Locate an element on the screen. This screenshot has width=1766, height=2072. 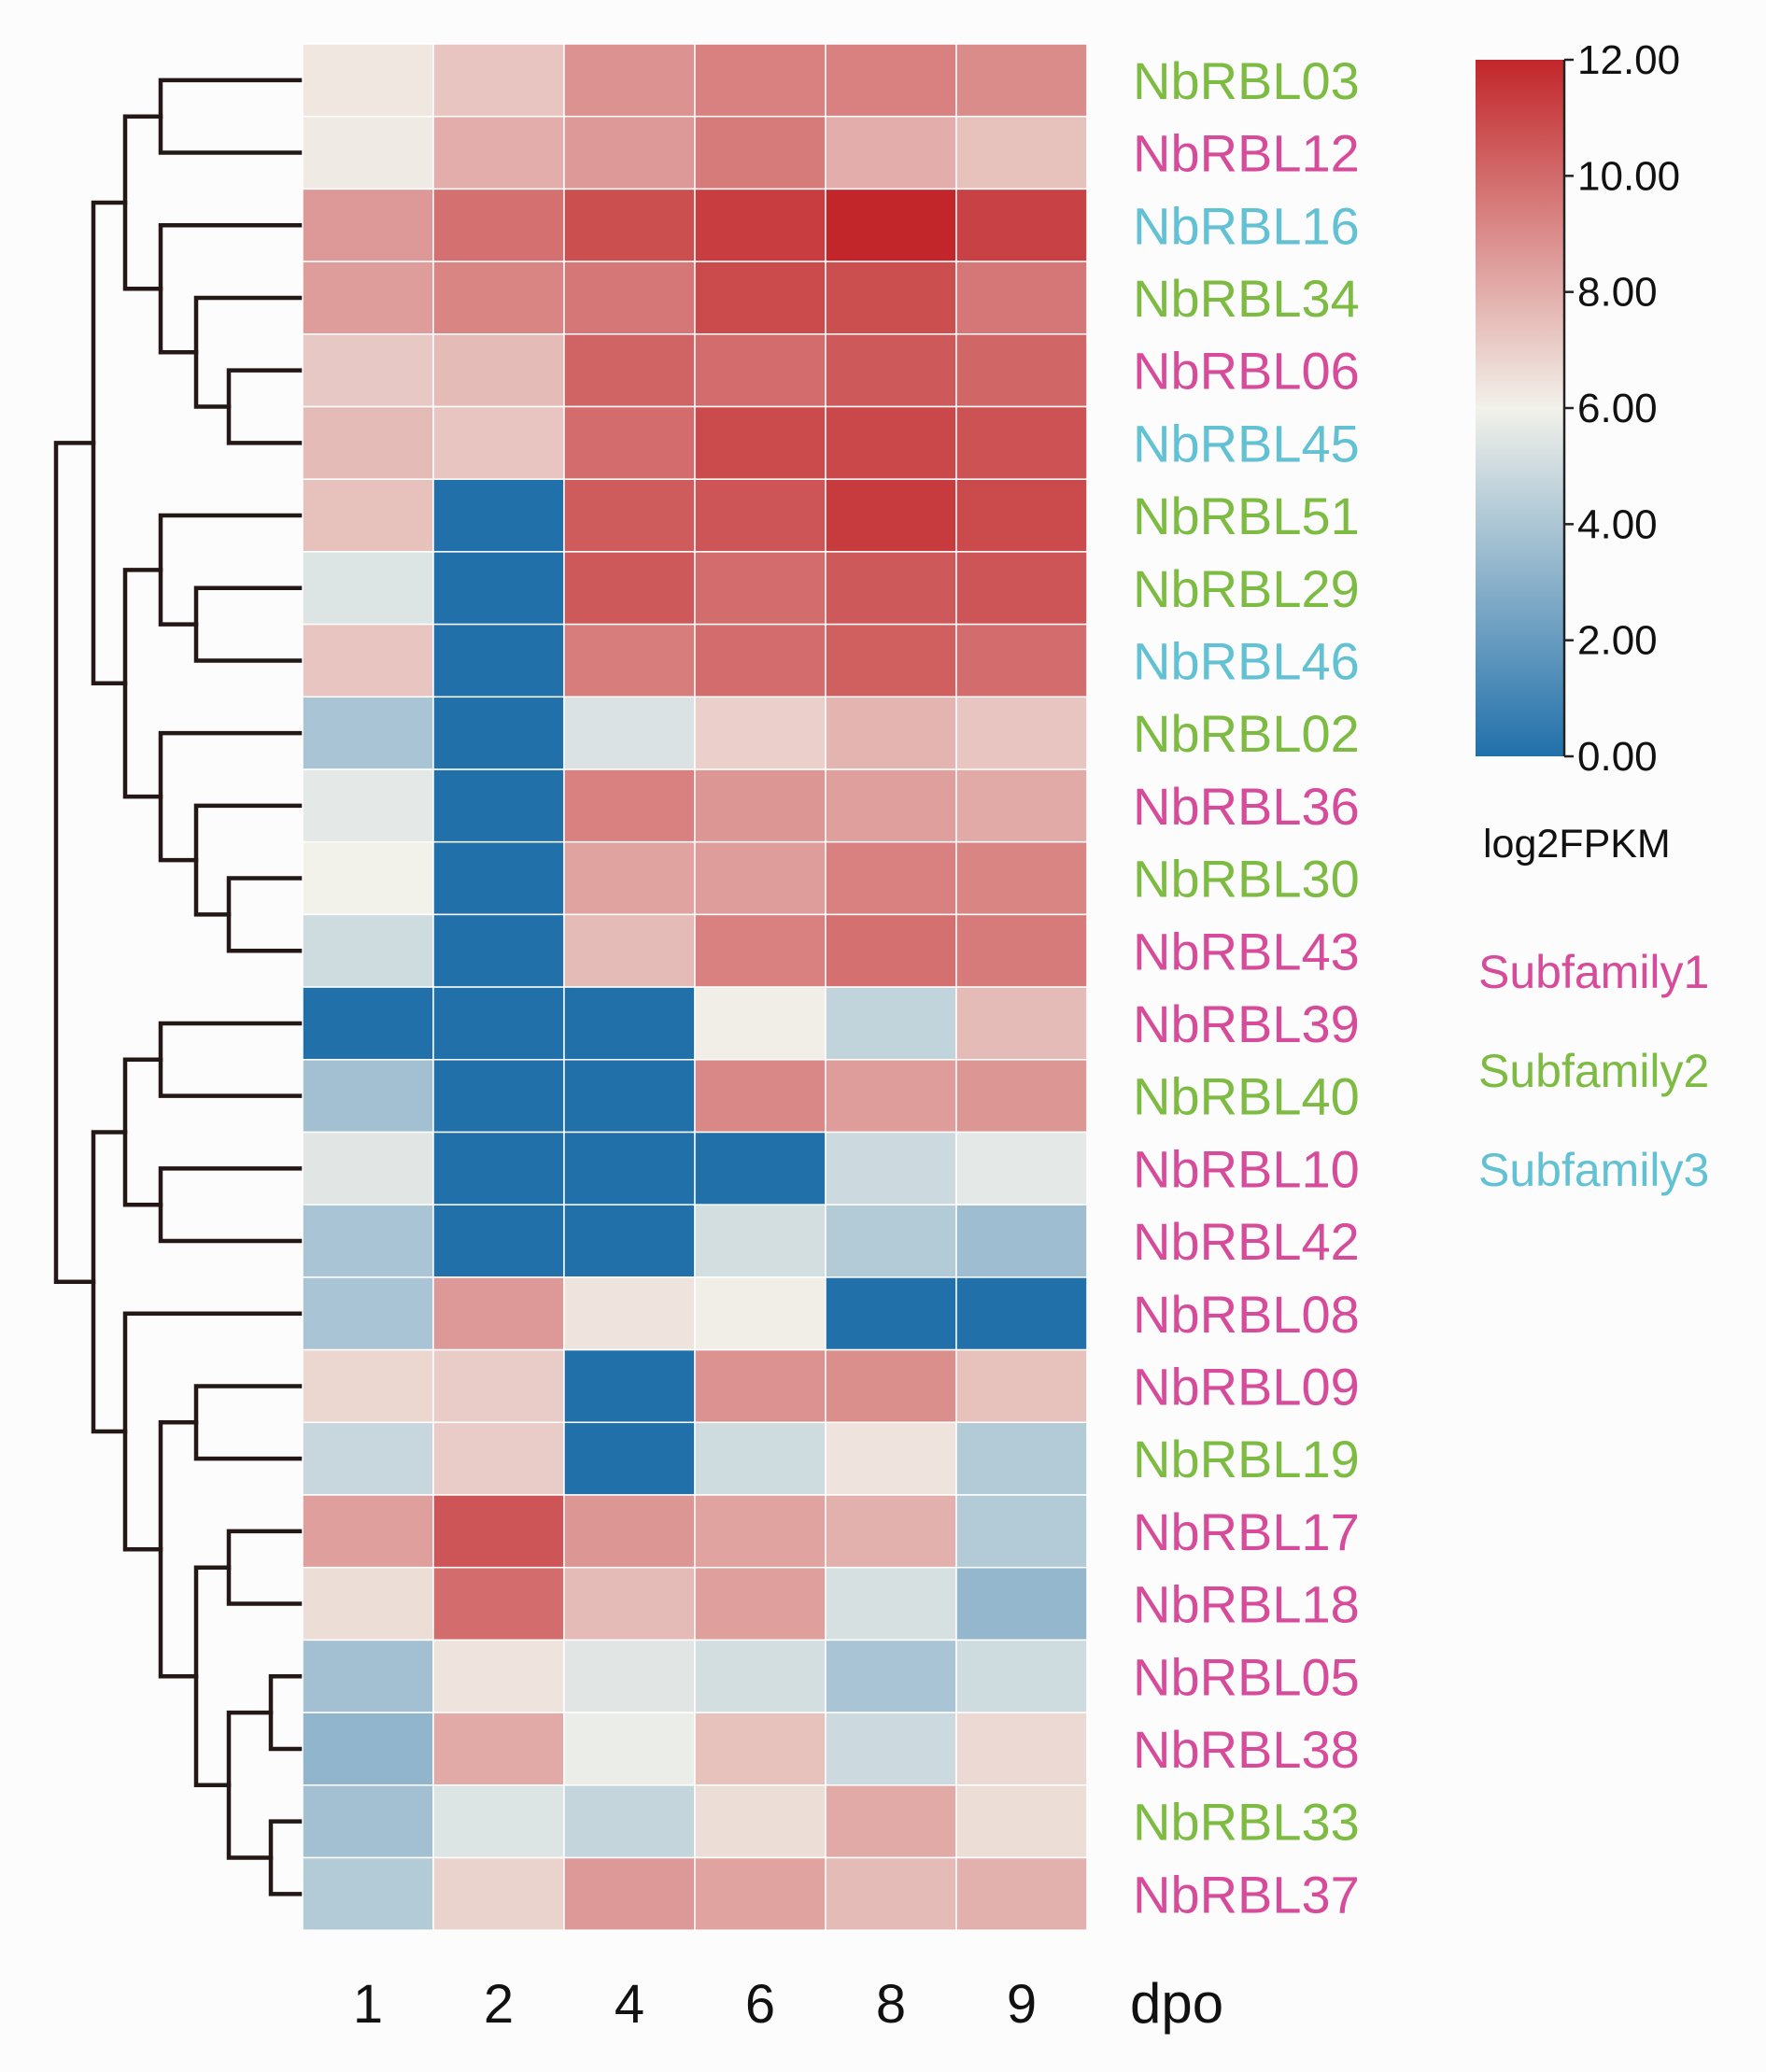
colorbar-tick-label: 12.00 is located at coordinates (1628, 60).